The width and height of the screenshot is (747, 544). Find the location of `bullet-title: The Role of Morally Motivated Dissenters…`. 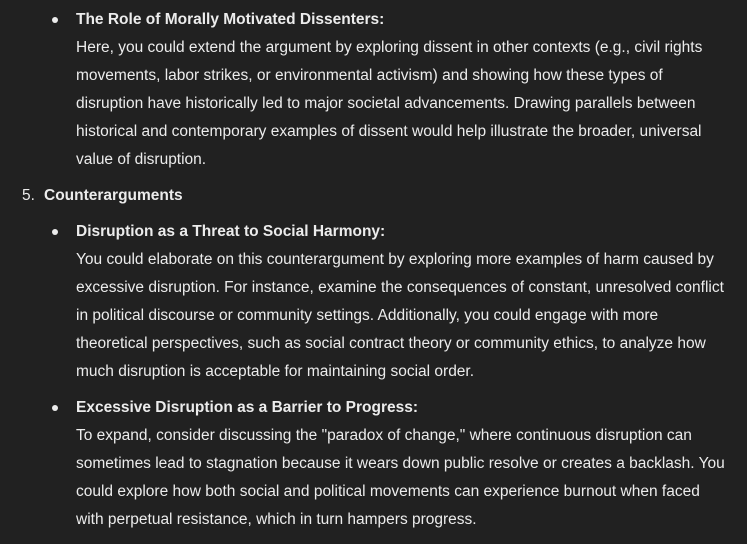

bullet-title: The Role of Morally Motivated Dissenters… is located at coordinates (230, 19).